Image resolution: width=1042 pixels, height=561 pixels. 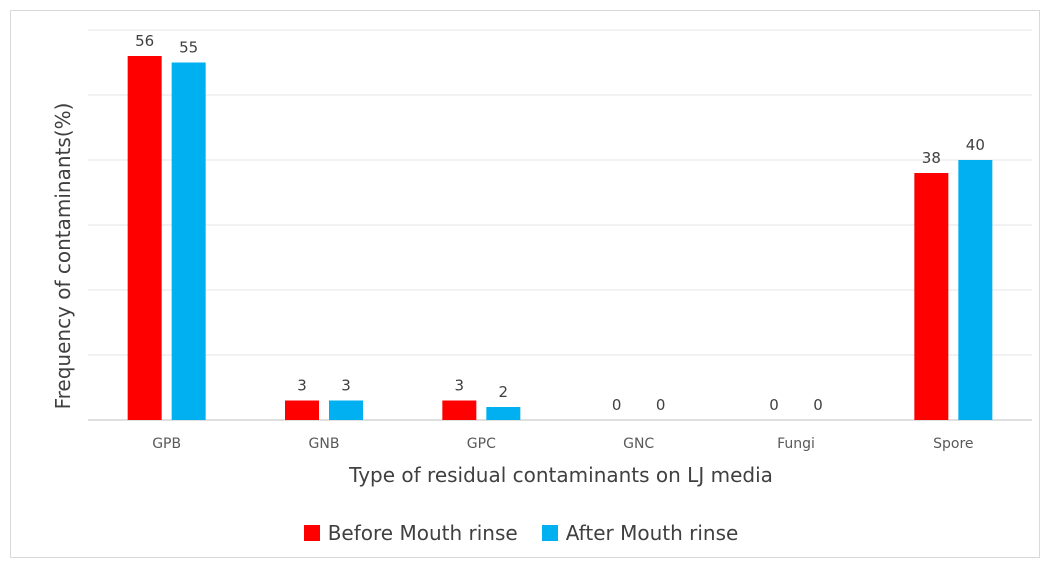 What do you see at coordinates (562, 444) in the screenshot?
I see `x-tick-labels: GPB GNB GPC GNC Fungi Spore` at bounding box center [562, 444].